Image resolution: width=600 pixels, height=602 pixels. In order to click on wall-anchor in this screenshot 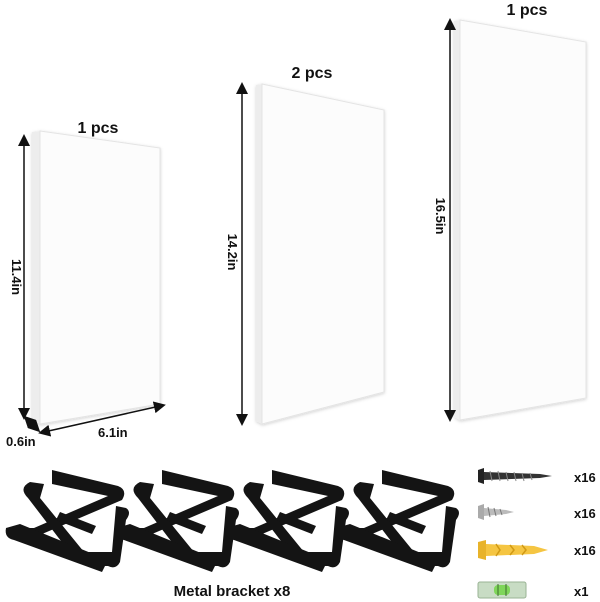, I will do `click(513, 550)`.